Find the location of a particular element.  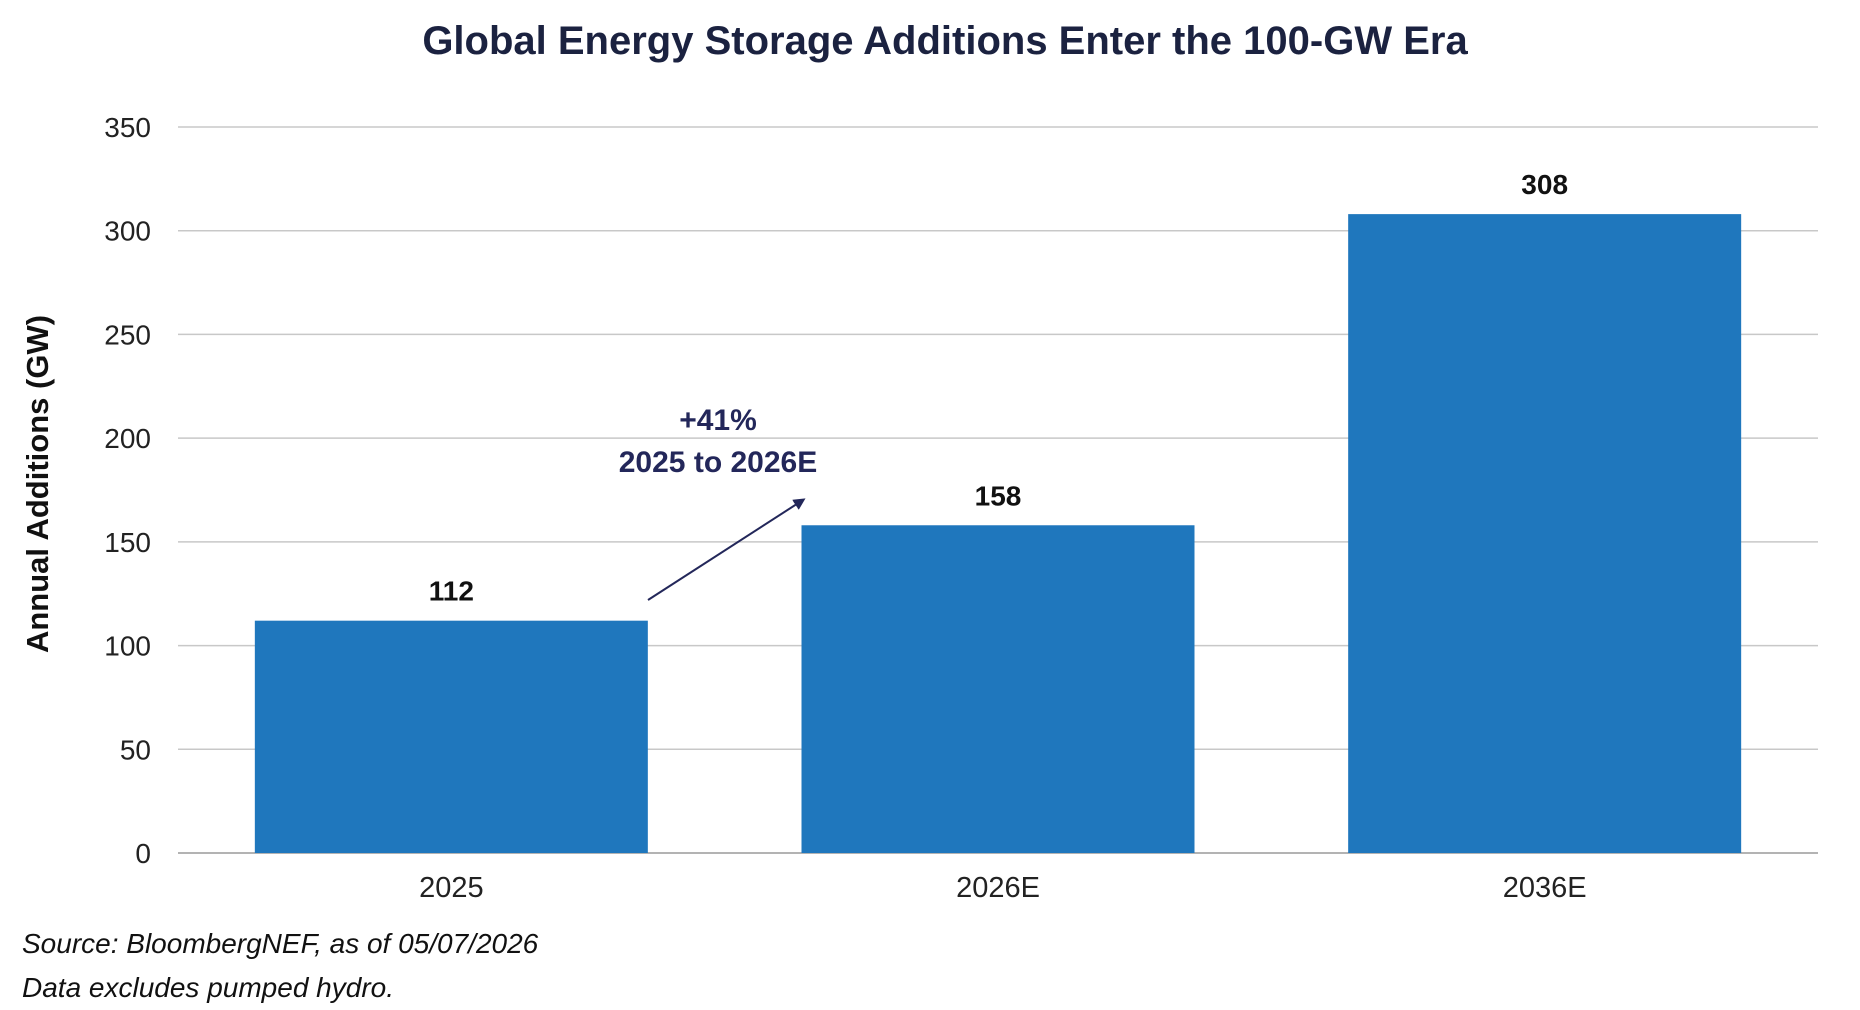

bar-2026e is located at coordinates (998, 689).